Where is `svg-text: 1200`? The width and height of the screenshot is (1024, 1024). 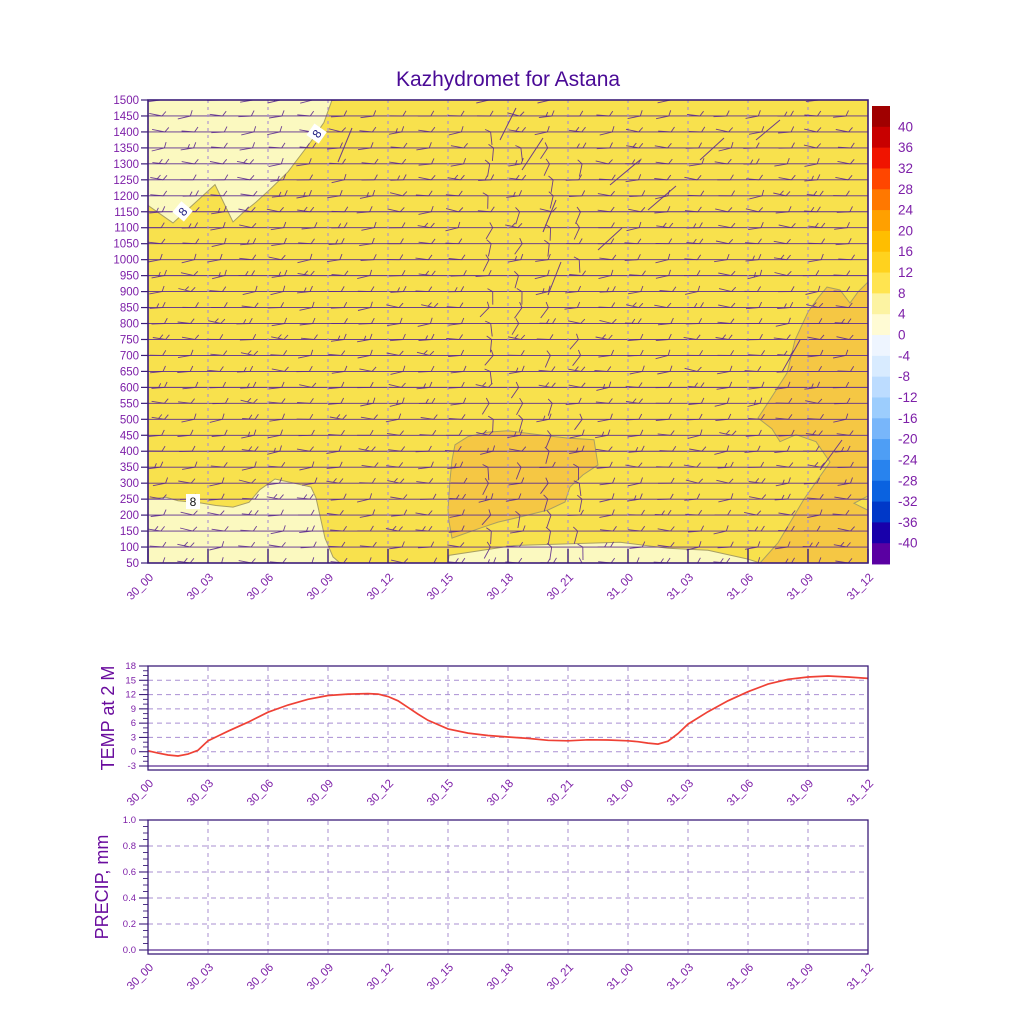
svg-text: 1200 is located at coordinates (126, 197).